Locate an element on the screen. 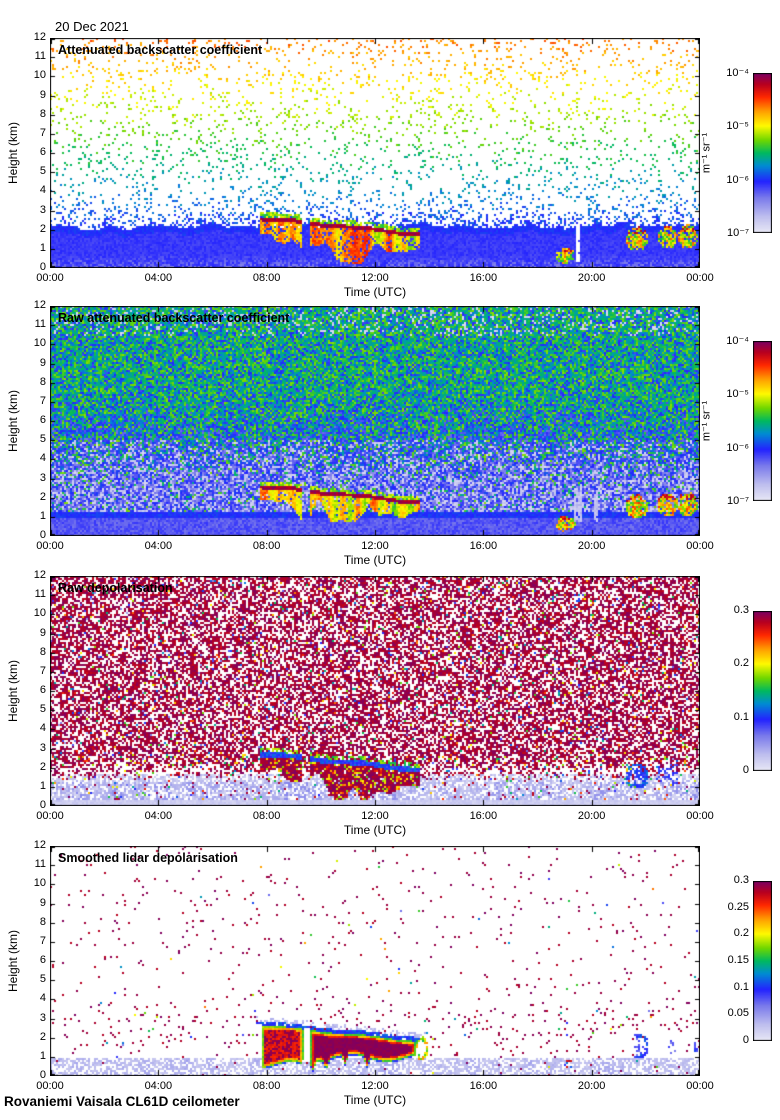 This screenshot has height=1120, width=780. colorbar-raw-depolarisation is located at coordinates (762, 691).